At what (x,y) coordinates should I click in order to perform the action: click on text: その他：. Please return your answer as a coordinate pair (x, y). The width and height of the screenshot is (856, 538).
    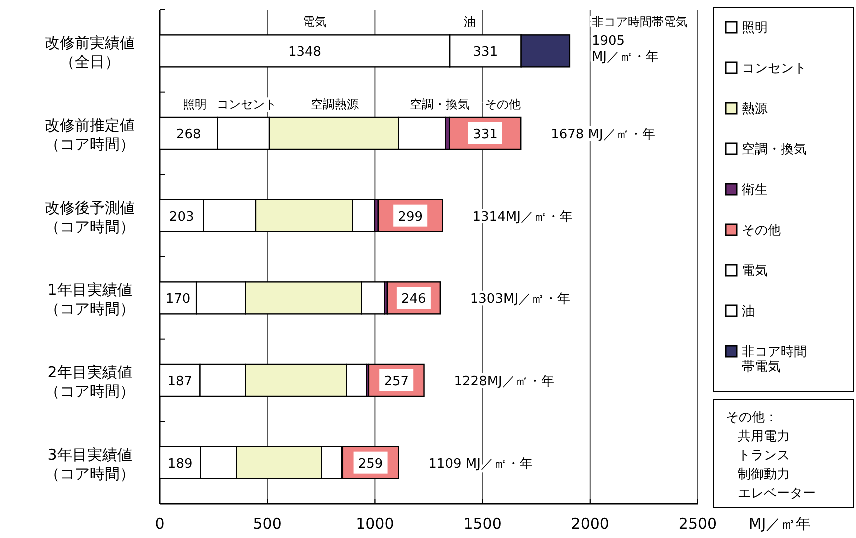
    Looking at the image, I should click on (752, 418).